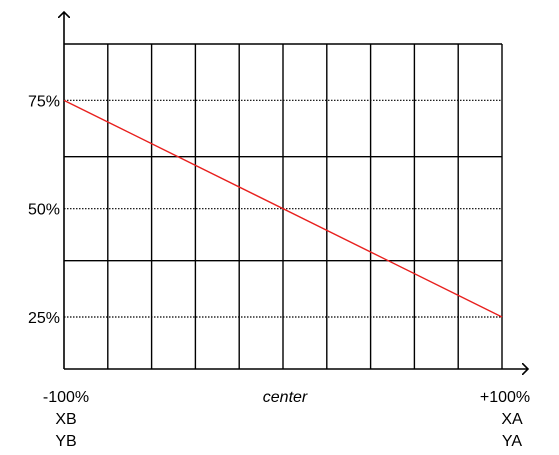 The height and width of the screenshot is (455, 559). I want to click on y-tick-label: 50%, so click(44, 210).